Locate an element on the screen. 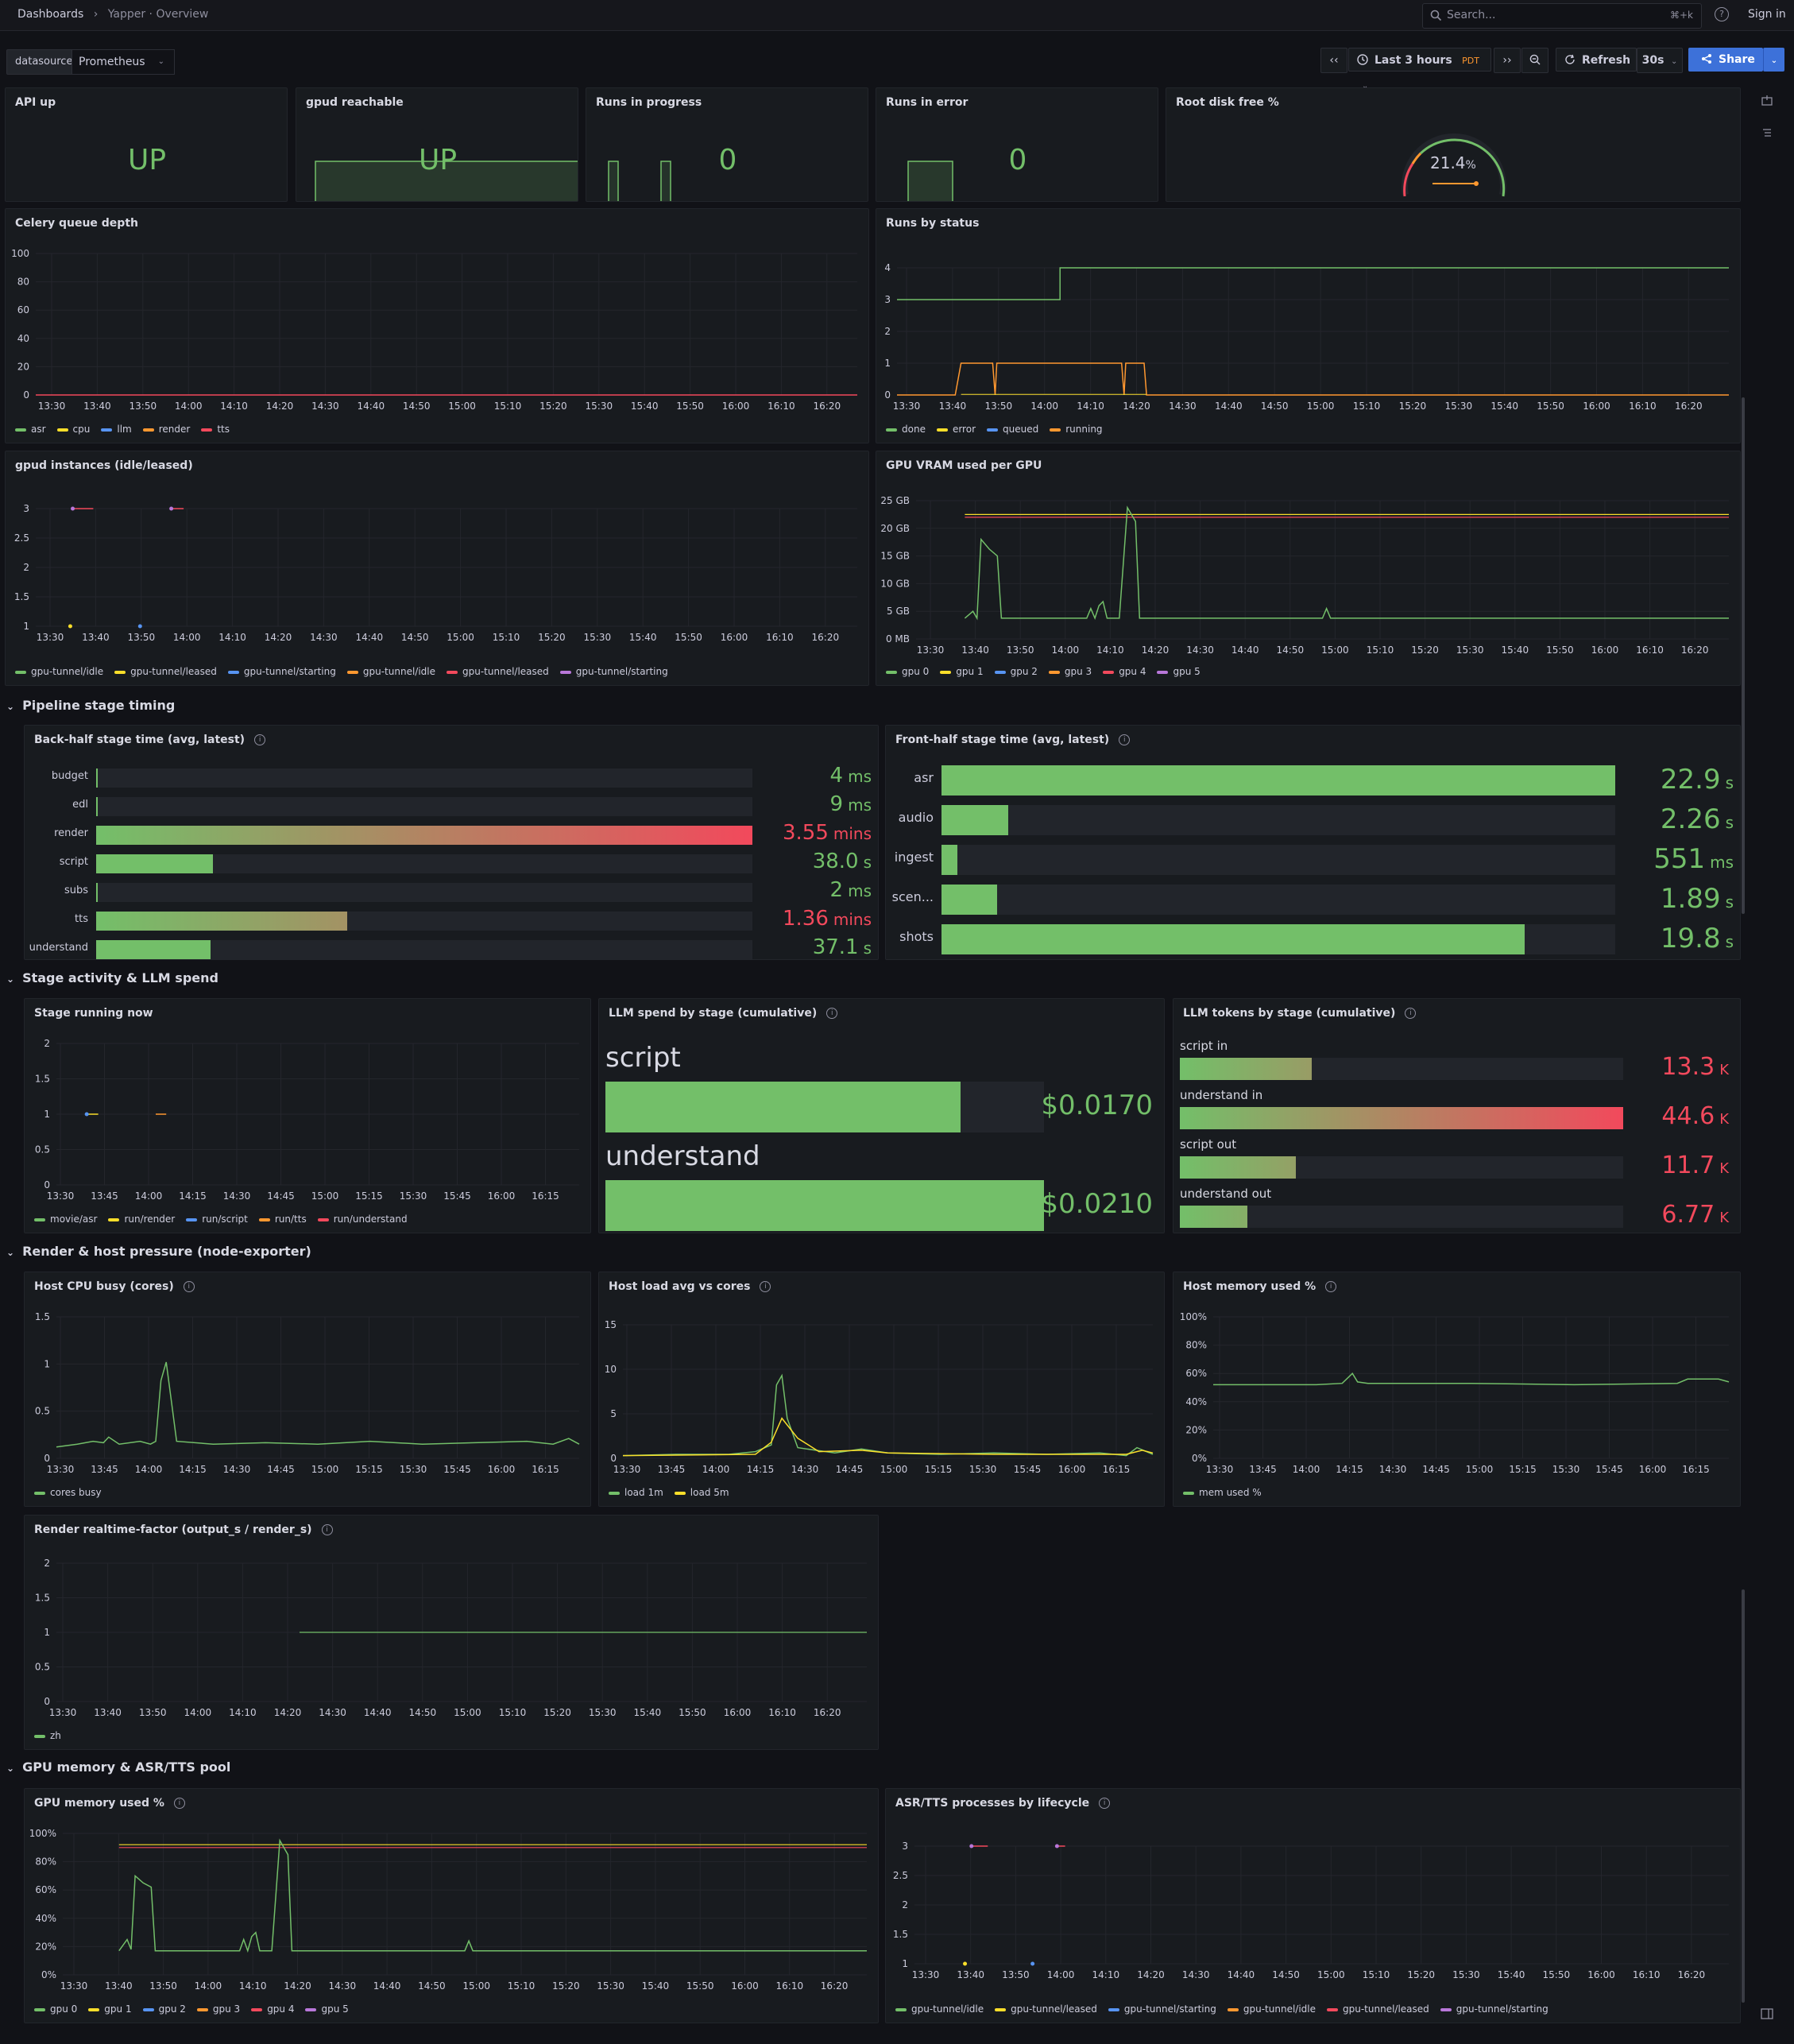 Image resolution: width=1794 pixels, height=2044 pixels. legend-item: error is located at coordinates (956, 429).